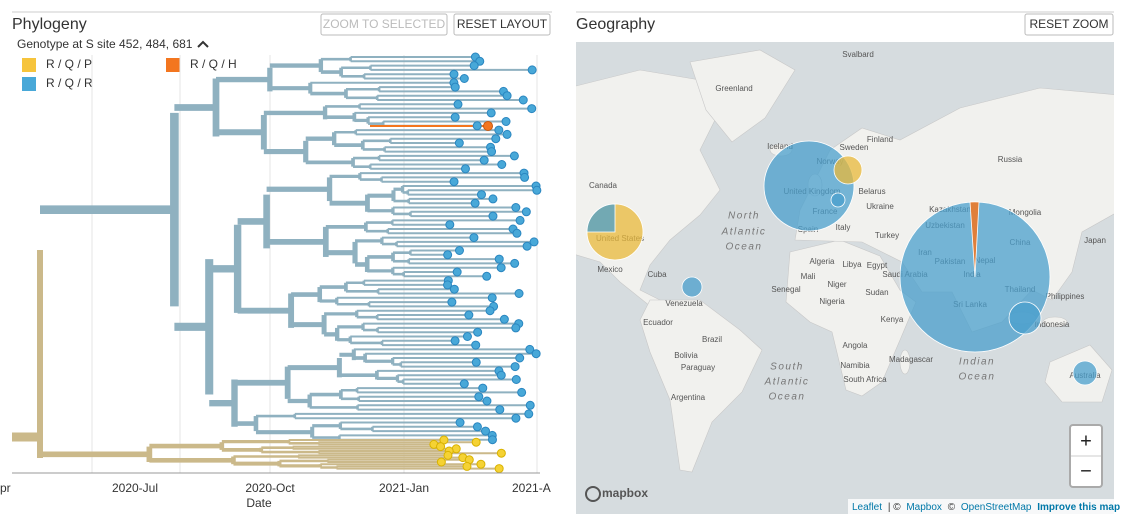  What do you see at coordinates (658, 322) in the screenshot?
I see `place-label: Ecuador` at bounding box center [658, 322].